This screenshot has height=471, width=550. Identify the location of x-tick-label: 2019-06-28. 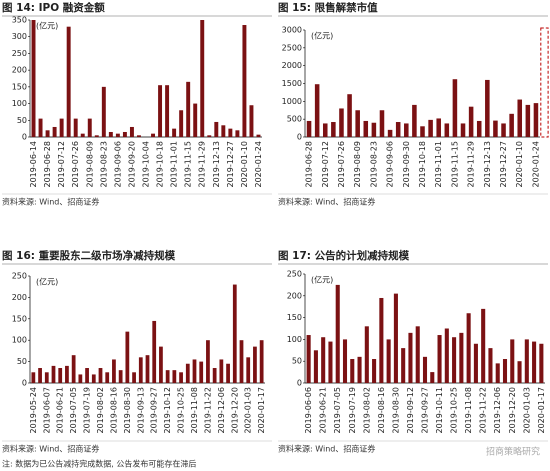
(309, 164).